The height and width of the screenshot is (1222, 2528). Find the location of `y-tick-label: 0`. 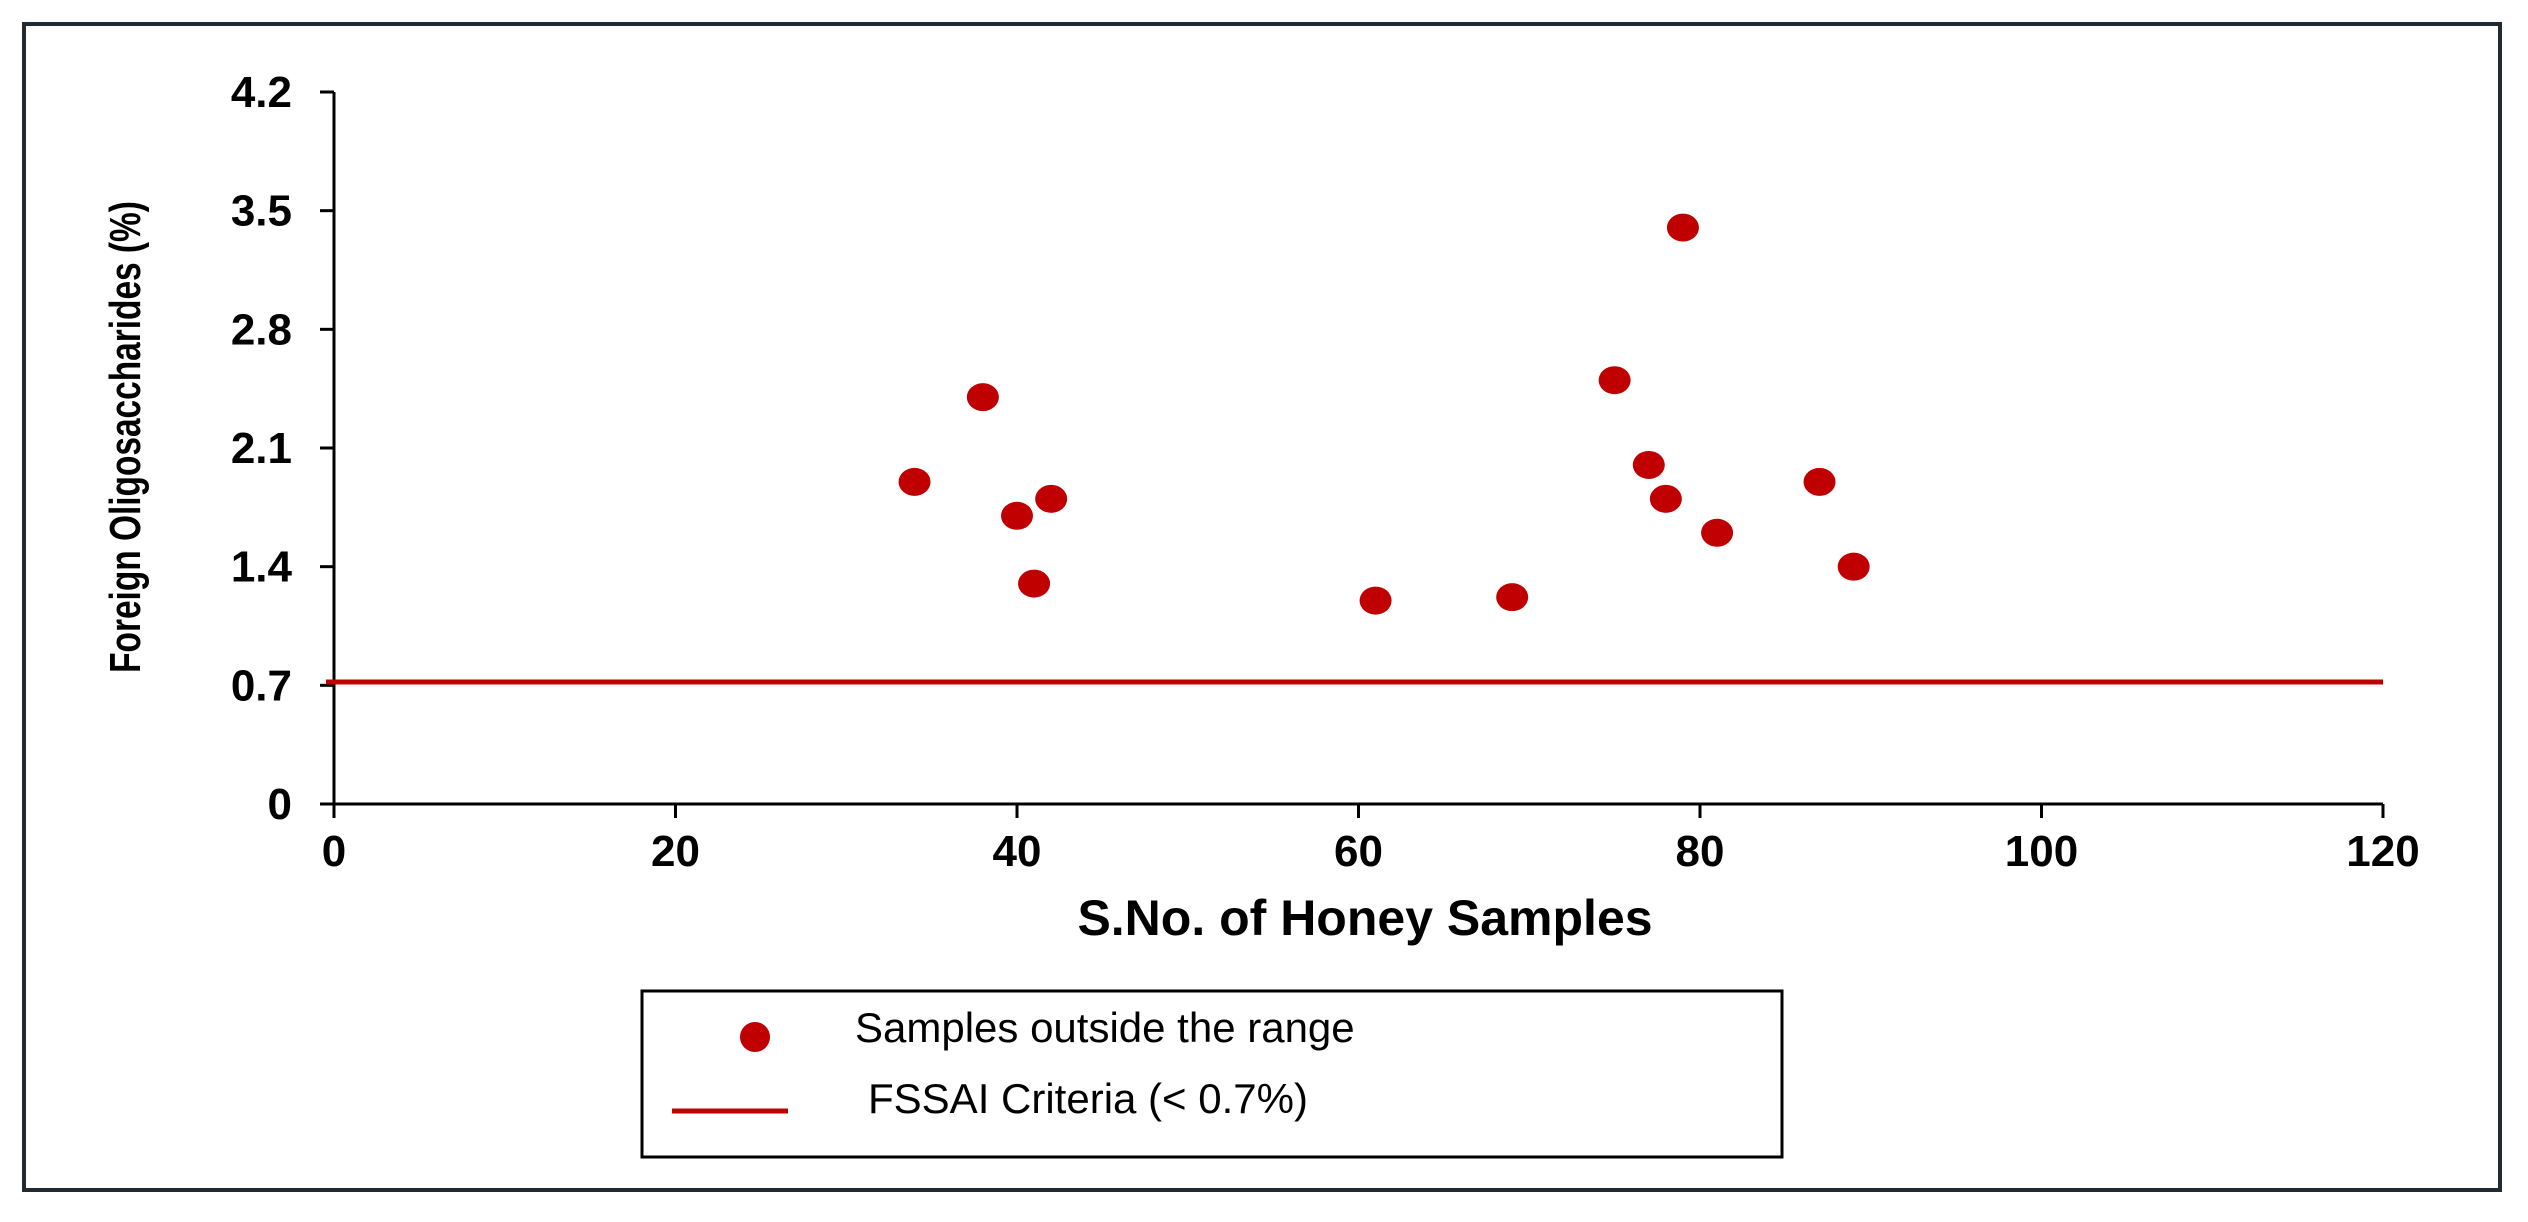

y-tick-label: 0 is located at coordinates (280, 804).